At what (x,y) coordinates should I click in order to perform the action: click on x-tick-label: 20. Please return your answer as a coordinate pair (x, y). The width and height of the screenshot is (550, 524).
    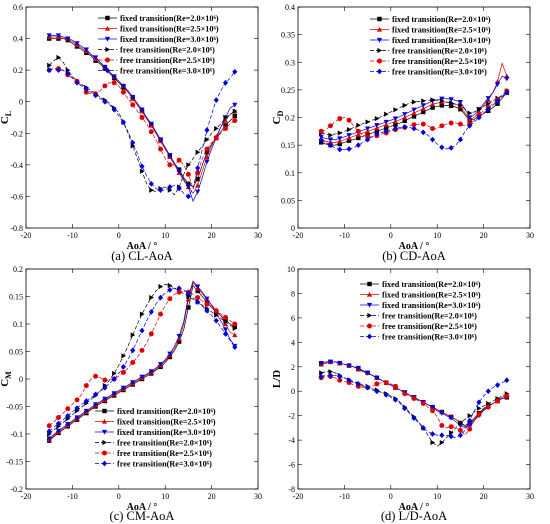
    Looking at the image, I should click on (484, 235).